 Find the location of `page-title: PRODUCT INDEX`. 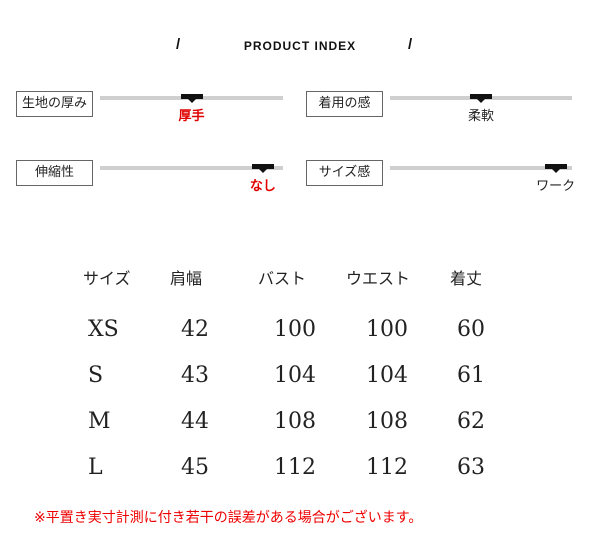

page-title: PRODUCT INDEX is located at coordinates (300, 46).